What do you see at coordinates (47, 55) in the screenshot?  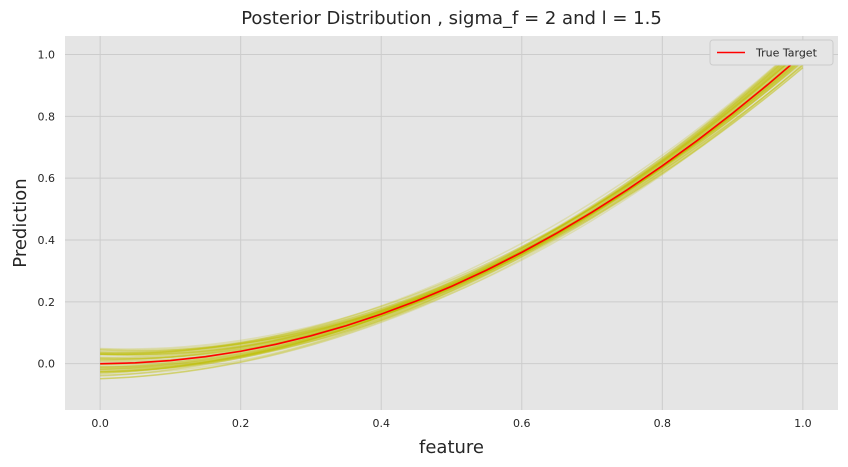 I see `y-tick-label: 1.0` at bounding box center [47, 55].